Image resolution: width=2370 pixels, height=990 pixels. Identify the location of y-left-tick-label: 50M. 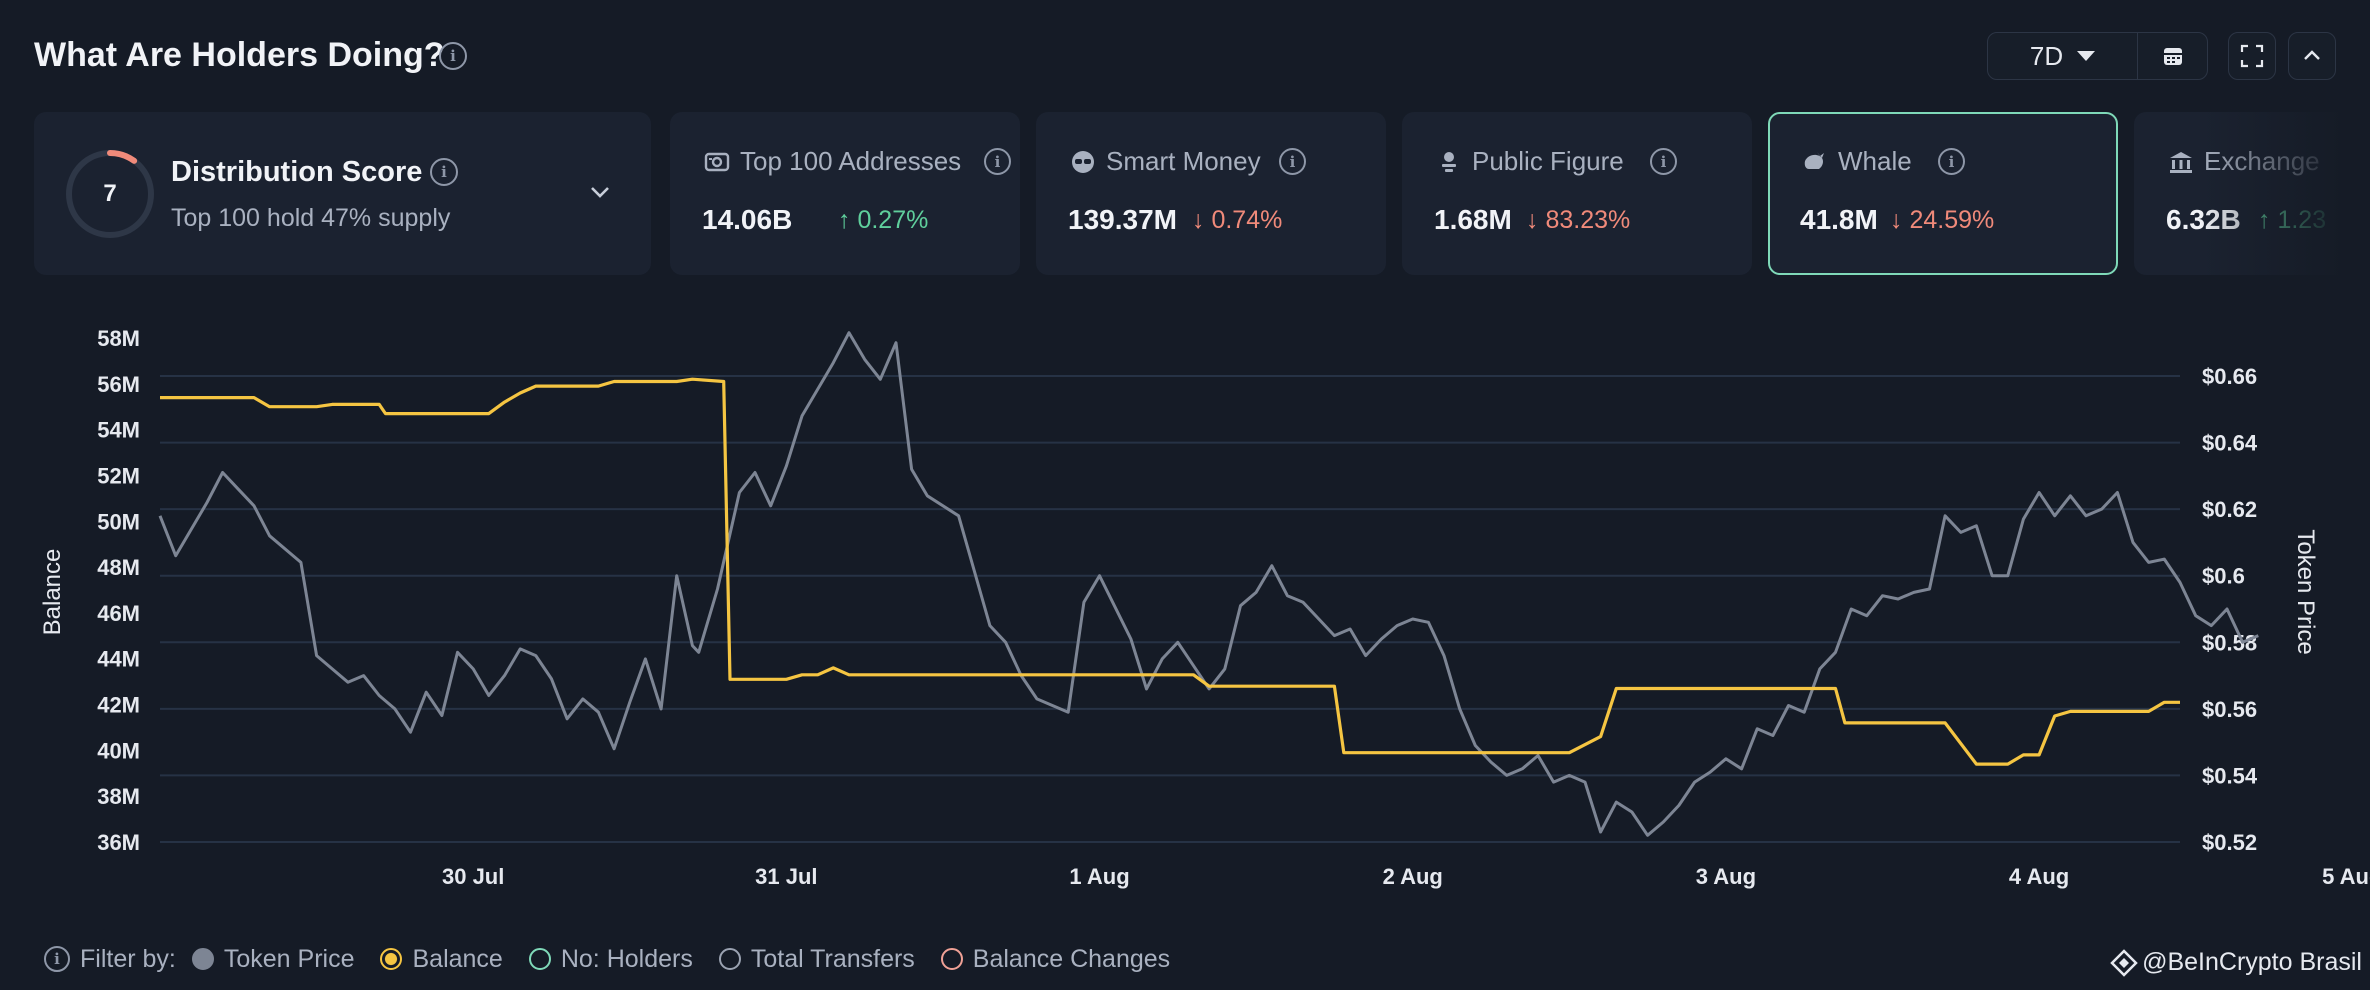
(118, 521).